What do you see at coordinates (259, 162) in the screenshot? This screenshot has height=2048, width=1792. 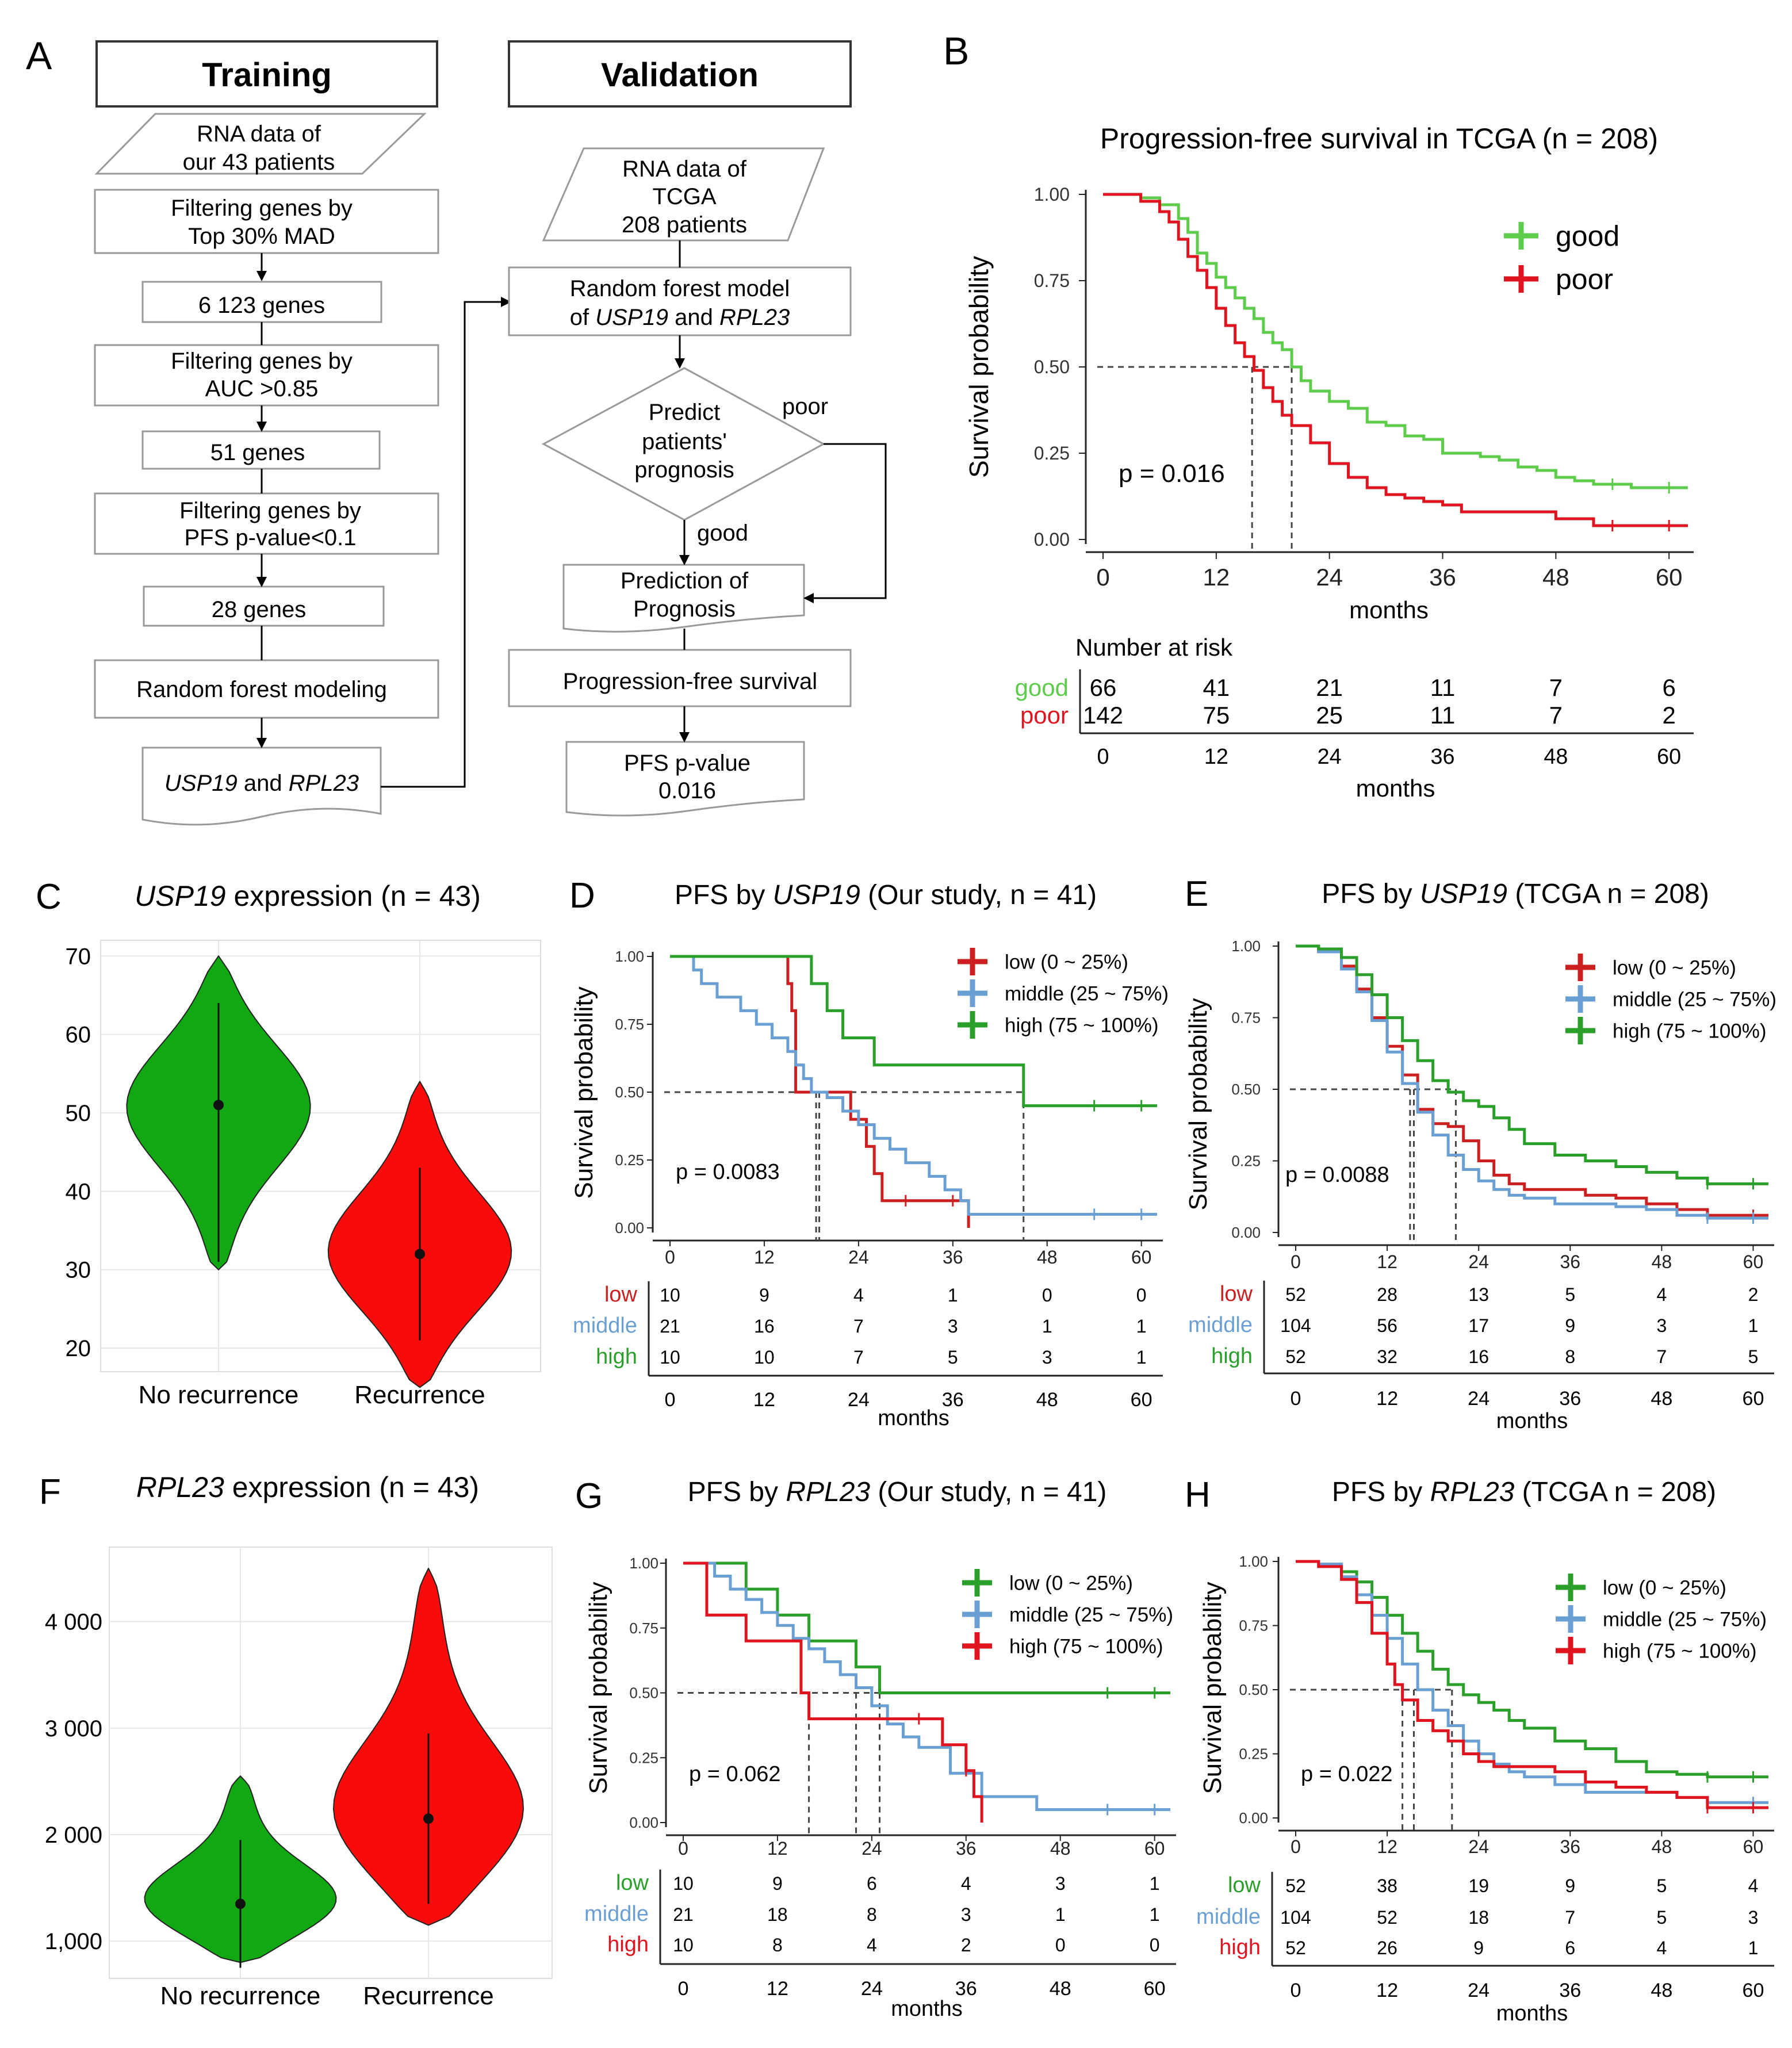 I see `training-rna-line2: our 43 patients` at bounding box center [259, 162].